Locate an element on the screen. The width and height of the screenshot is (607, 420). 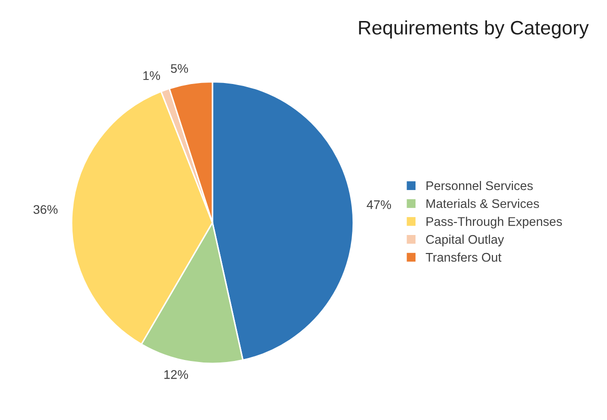
legend-label: Materials & Services is located at coordinates (482, 203).